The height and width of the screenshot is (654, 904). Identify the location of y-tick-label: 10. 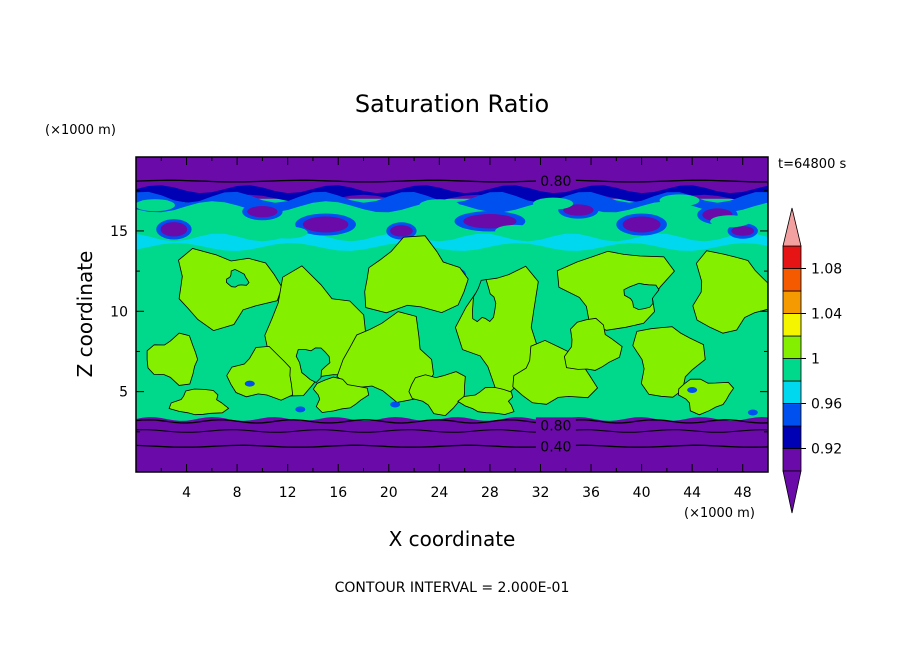
(119, 312).